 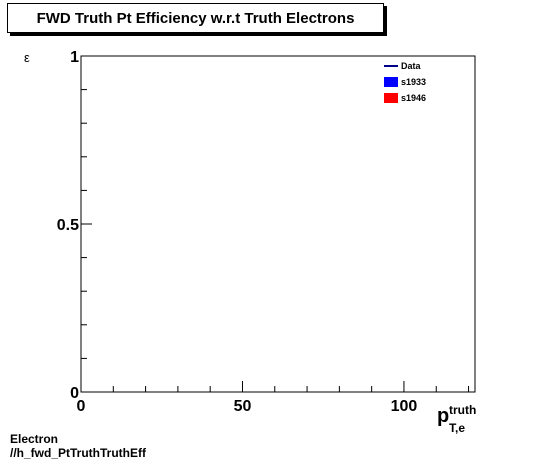 I want to click on x-tick-label: 0, so click(x=81, y=406).